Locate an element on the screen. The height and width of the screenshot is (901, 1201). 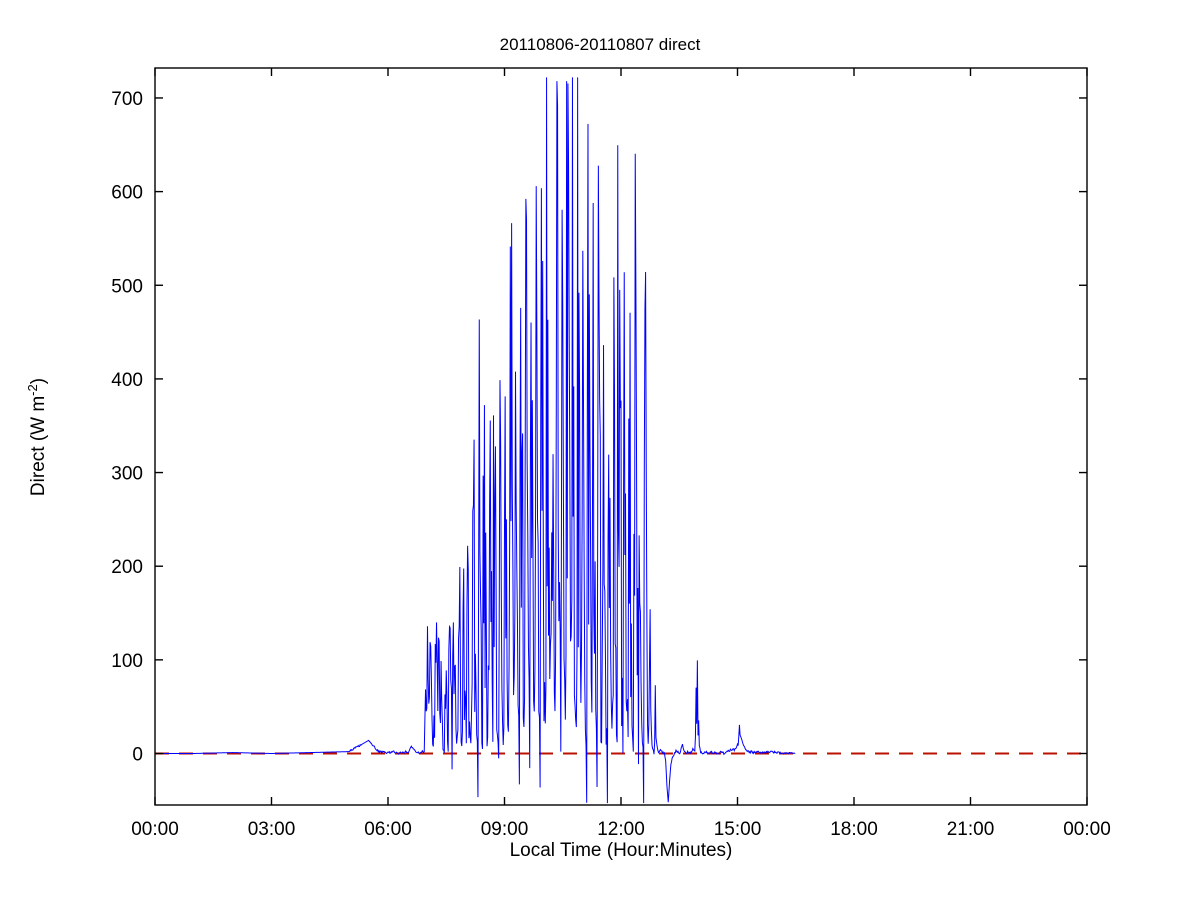
x-tick-label: 09:00 is located at coordinates (505, 829).